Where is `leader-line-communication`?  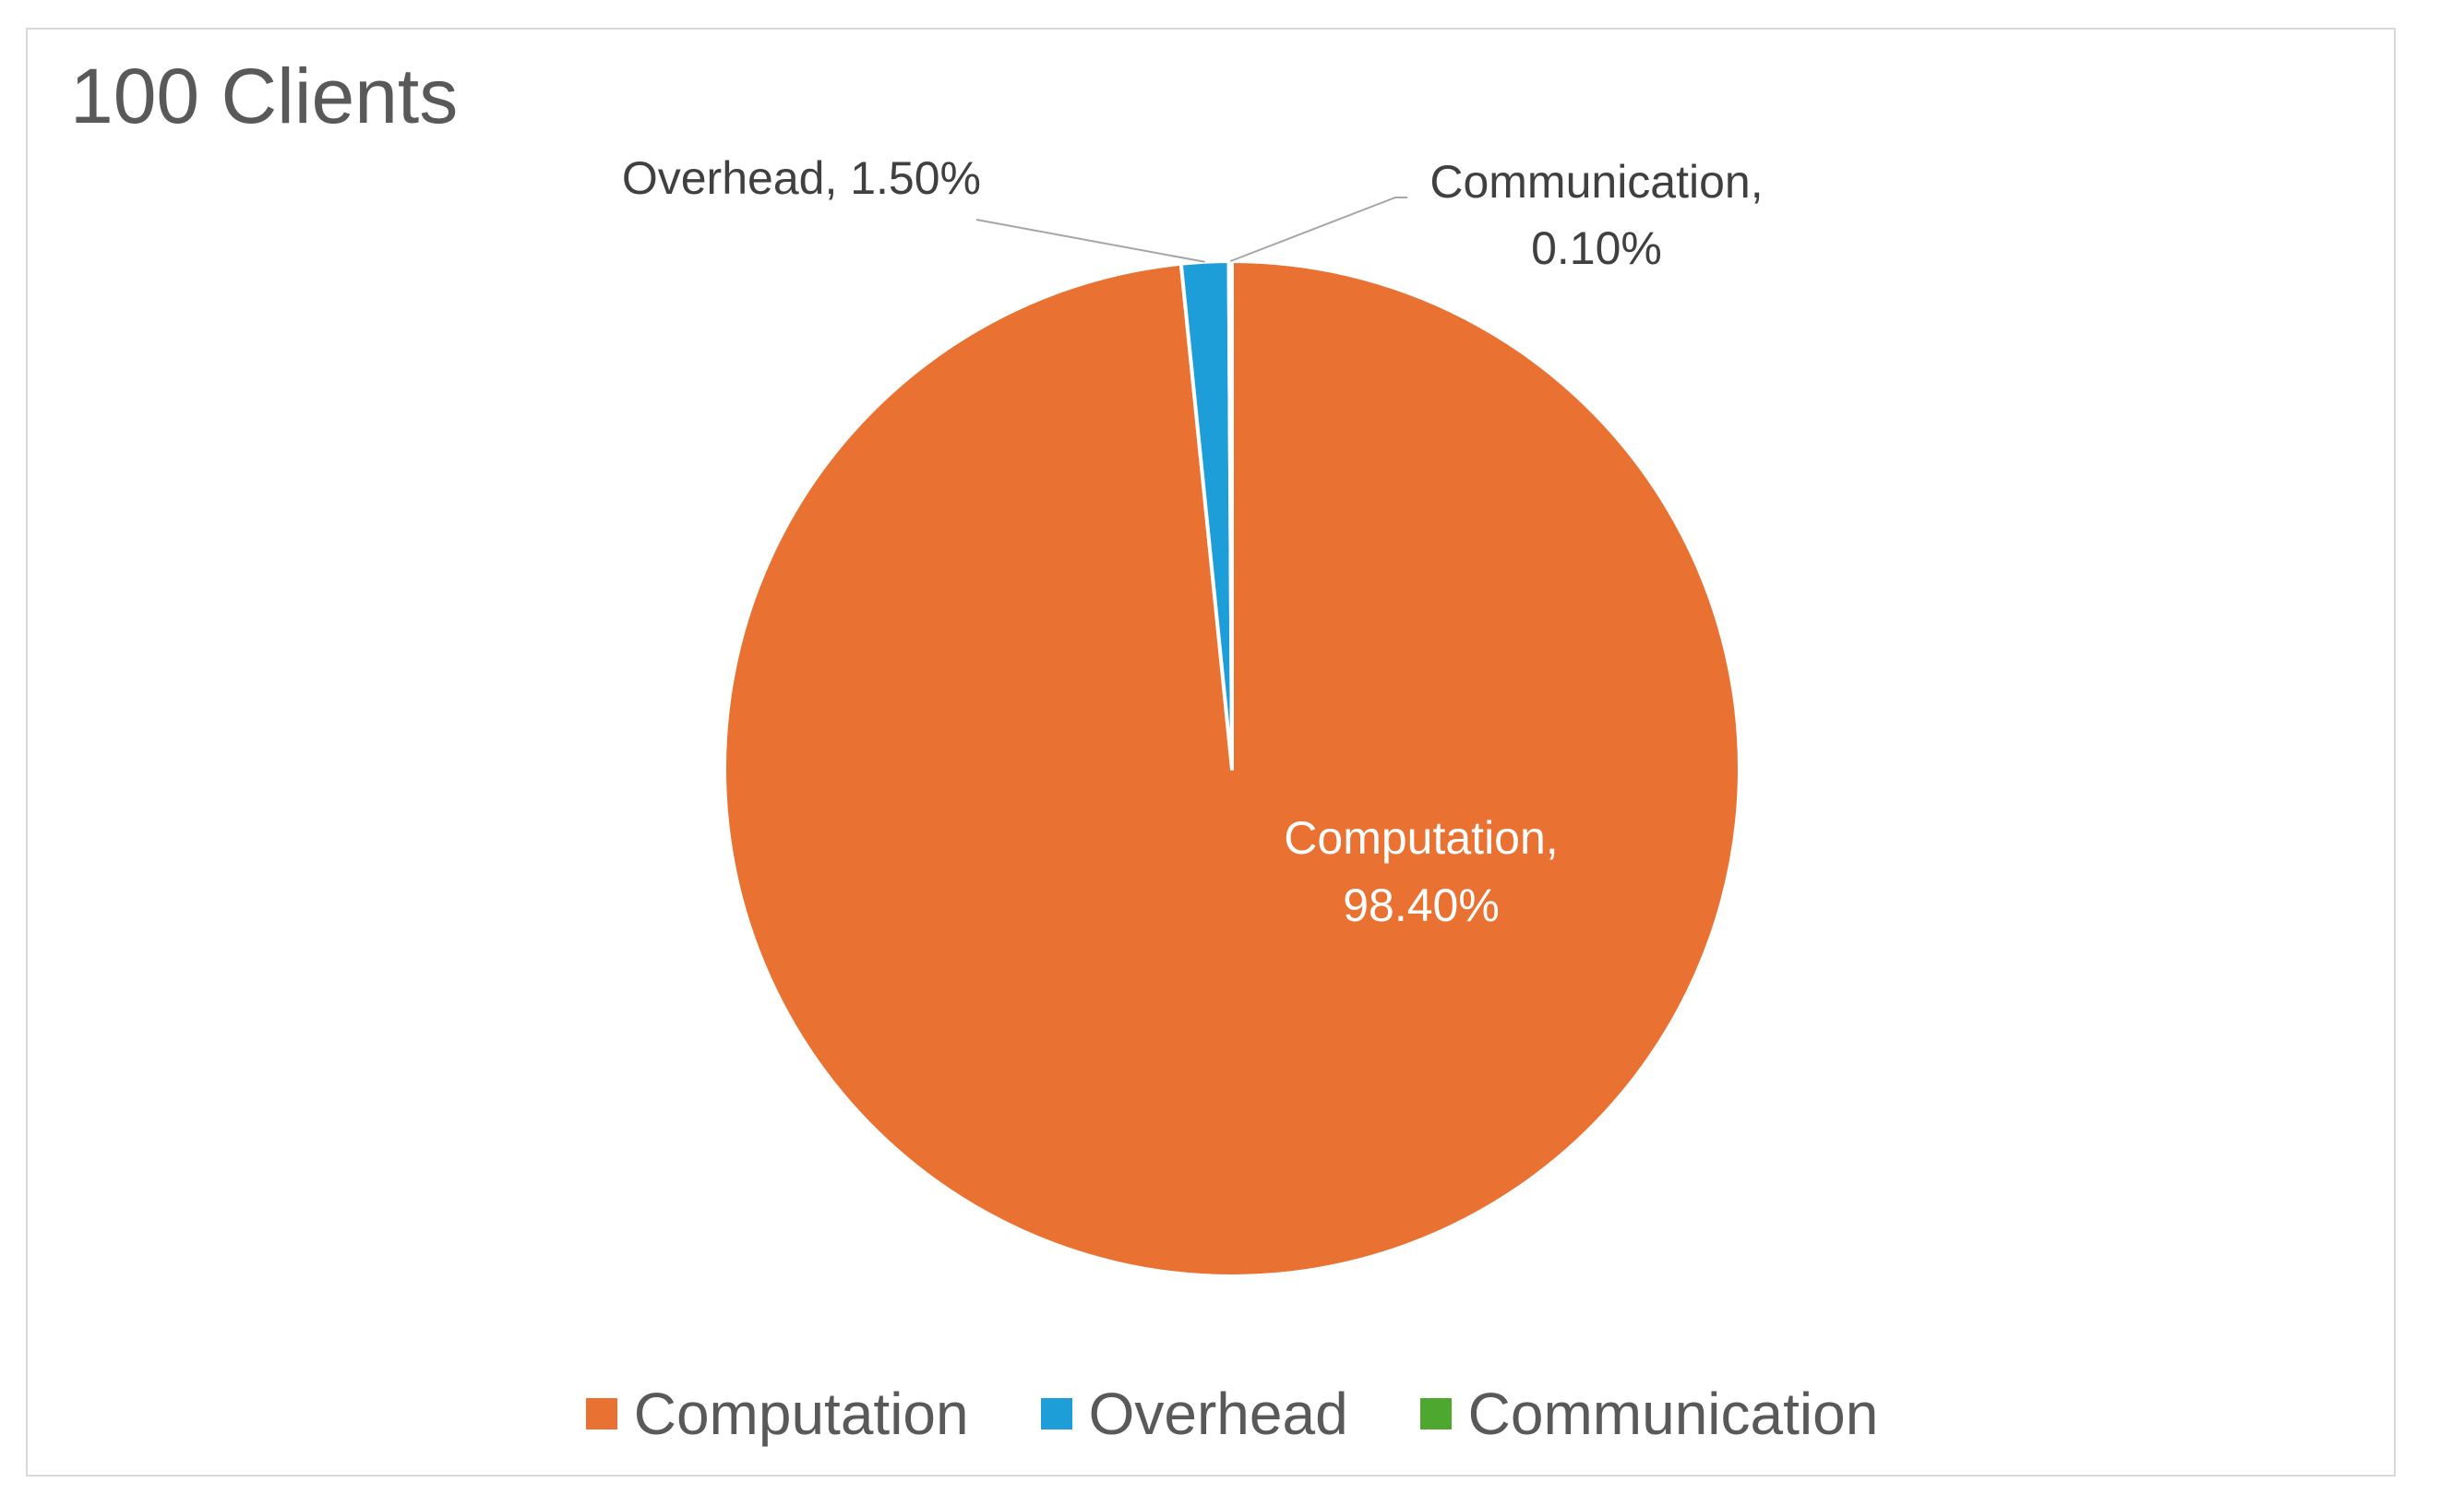 leader-line-communication is located at coordinates (1318, 230).